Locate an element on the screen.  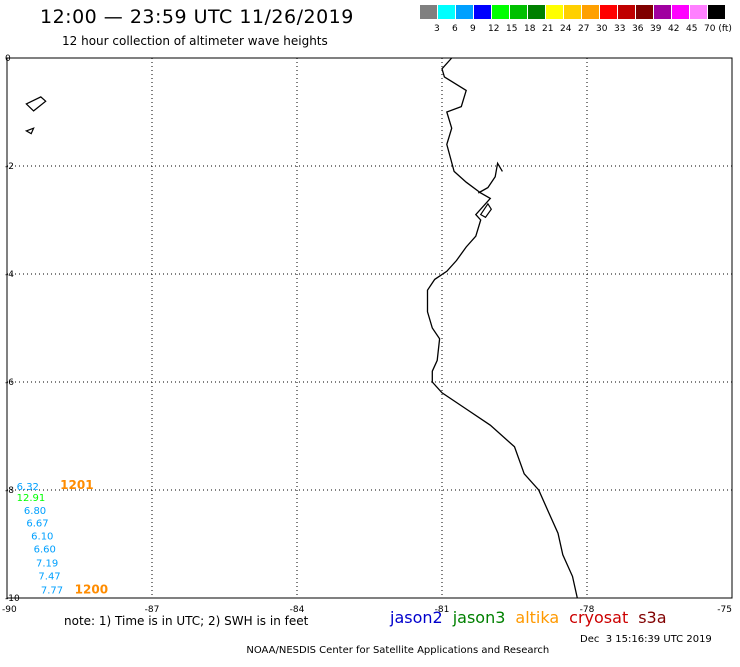
x-tick-label: -90 is located at coordinates (9, 610).